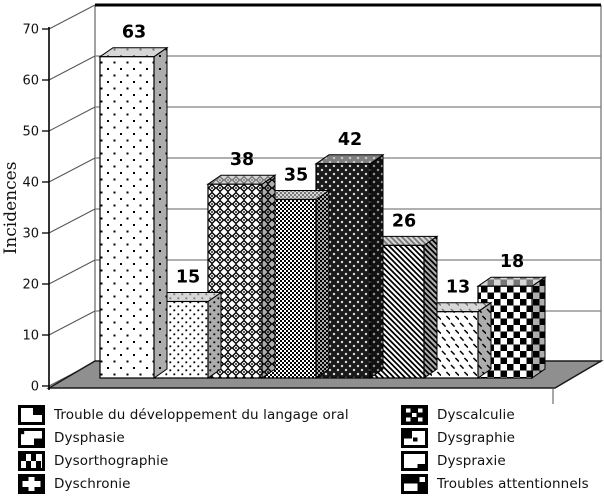 This screenshot has height=500, width=604. I want to click on y-tick-label: 20, so click(30, 285).